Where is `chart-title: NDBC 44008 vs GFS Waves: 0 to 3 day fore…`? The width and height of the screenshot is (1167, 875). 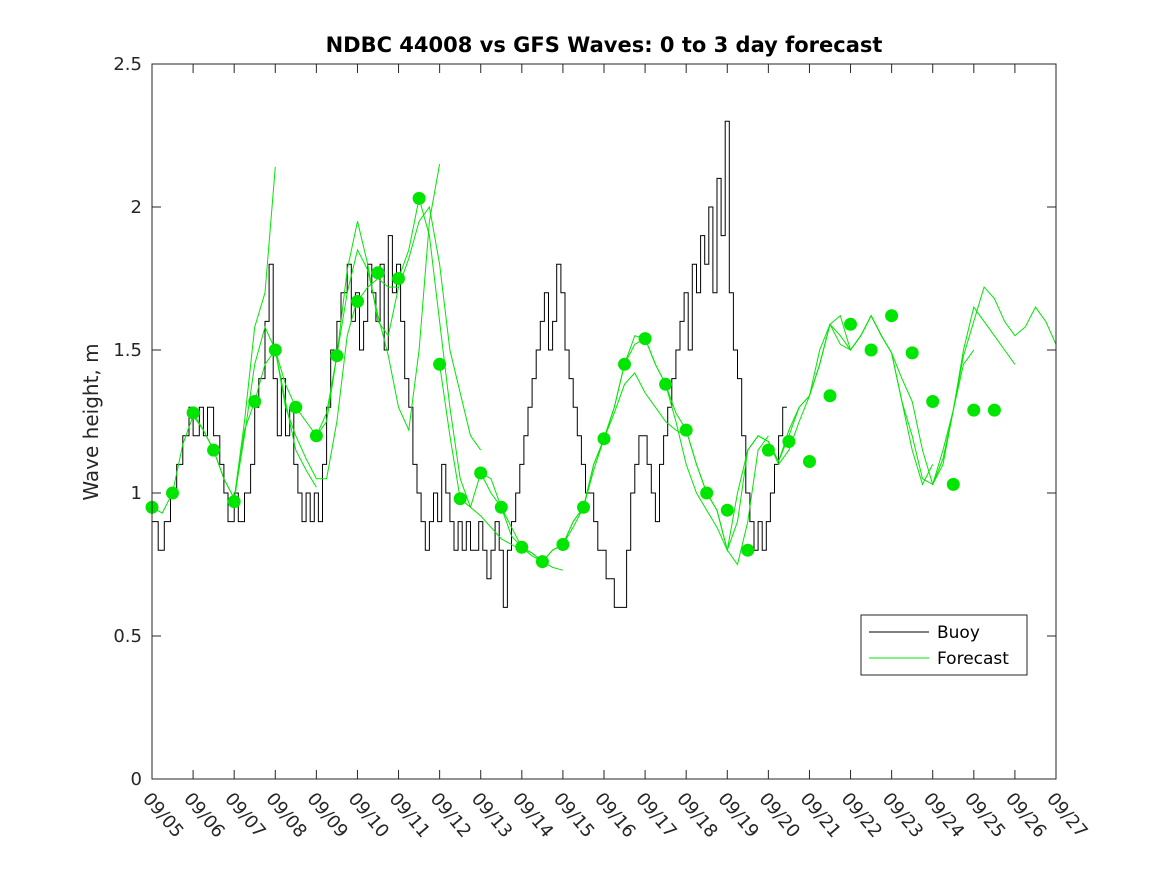
chart-title: NDBC 44008 vs GFS Waves: 0 to 3 day fore… is located at coordinates (604, 45).